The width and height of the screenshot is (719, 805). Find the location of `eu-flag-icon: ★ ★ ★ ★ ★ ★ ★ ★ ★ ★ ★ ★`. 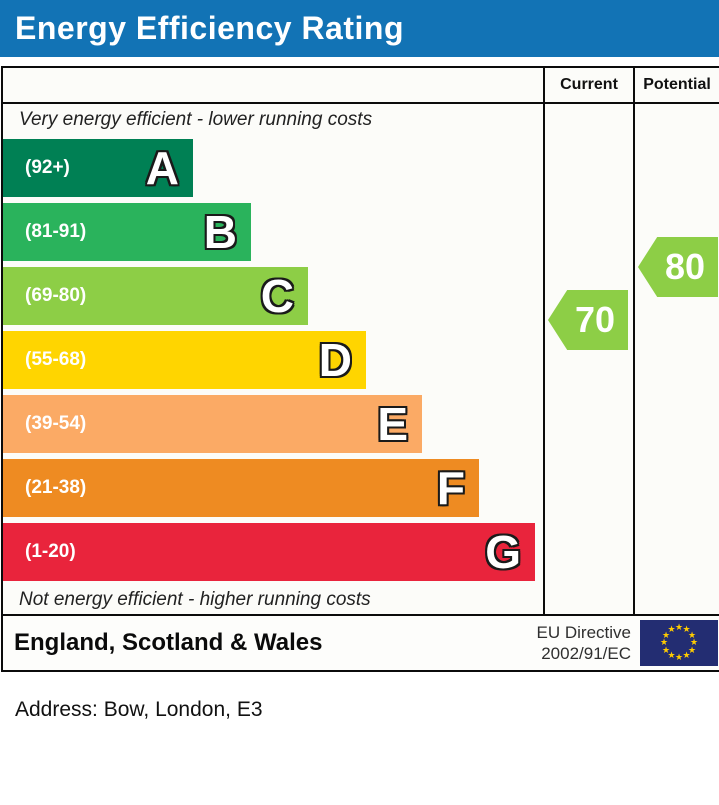

eu-flag-icon: ★ ★ ★ ★ ★ ★ ★ ★ ★ ★ ★ ★ is located at coordinates (679, 643).